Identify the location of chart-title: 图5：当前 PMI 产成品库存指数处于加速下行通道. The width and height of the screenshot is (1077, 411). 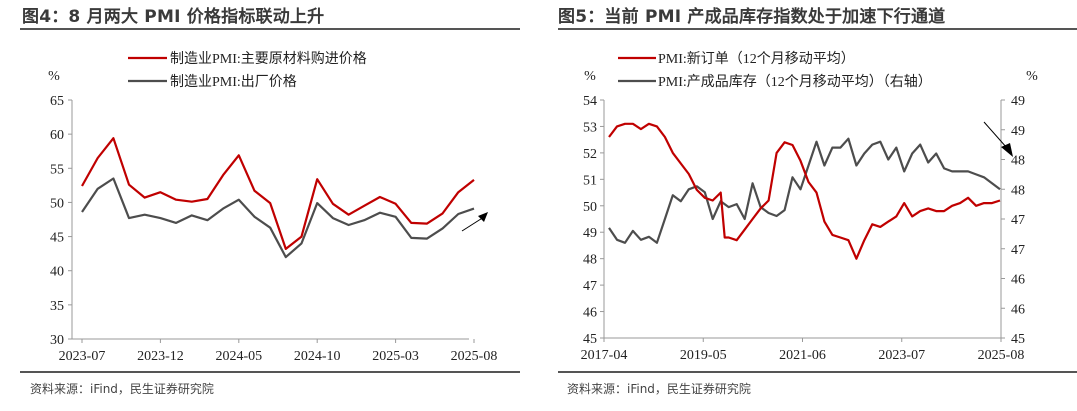
(752, 17).